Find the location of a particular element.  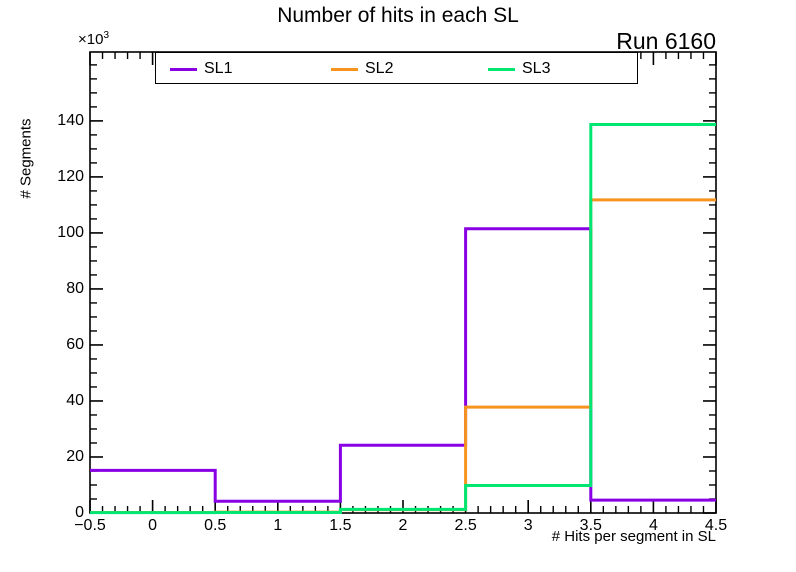

x-tick-label: 3 is located at coordinates (528, 525).